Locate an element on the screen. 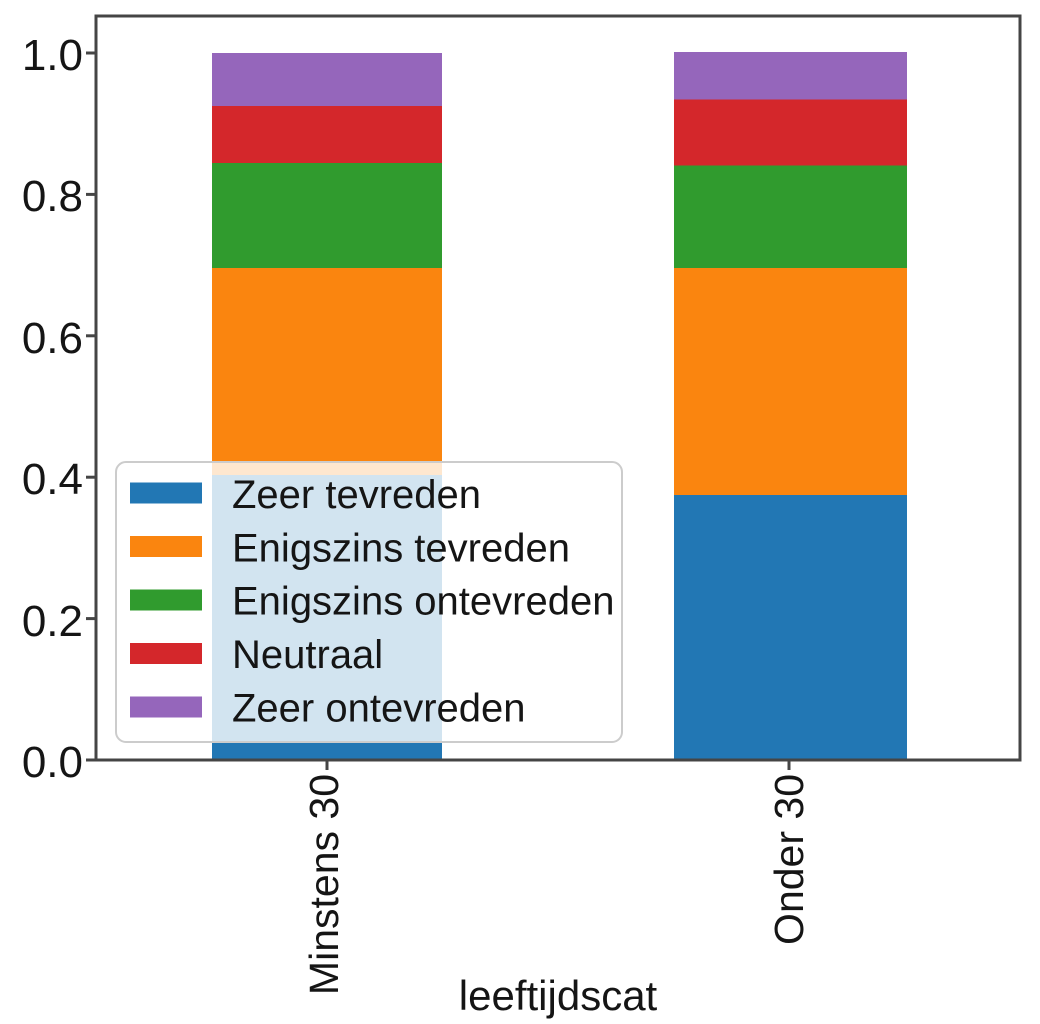 Image resolution: width=1040 pixels, height=1024 pixels. svg-text: Enigszins tevreden is located at coordinates (401, 549).